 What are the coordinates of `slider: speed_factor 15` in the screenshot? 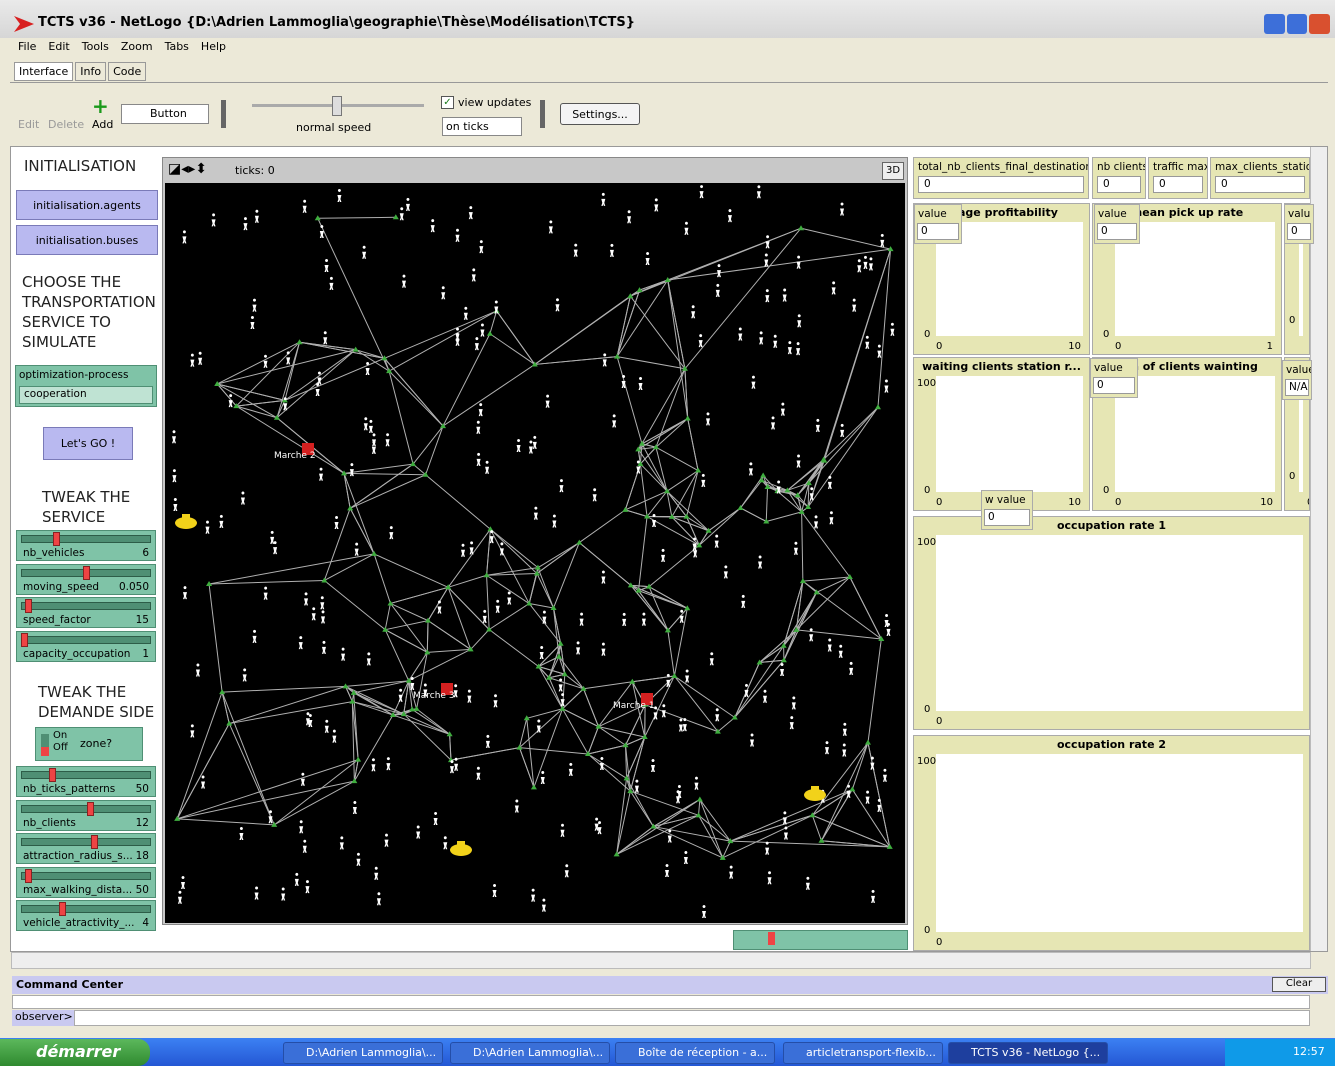 It's located at (86, 612).